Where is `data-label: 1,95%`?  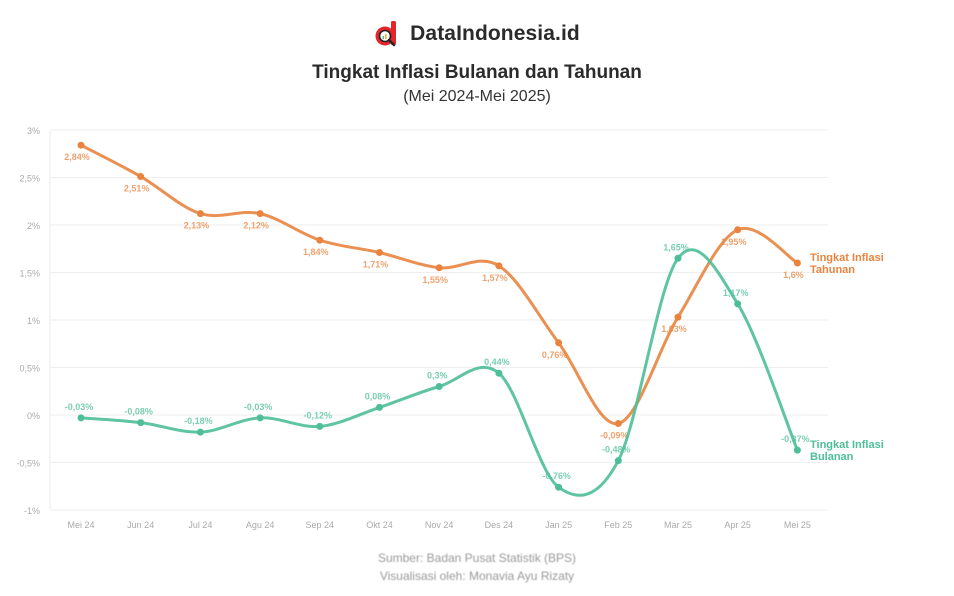
data-label: 1,95% is located at coordinates (734, 242).